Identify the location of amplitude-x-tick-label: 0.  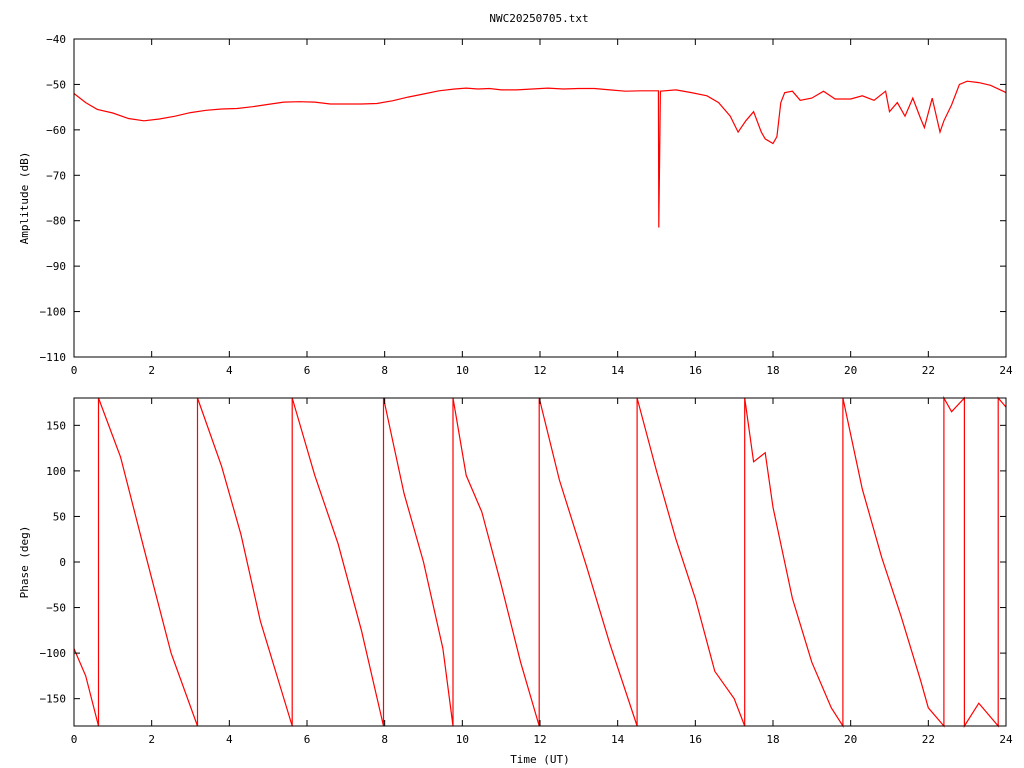
(74, 370).